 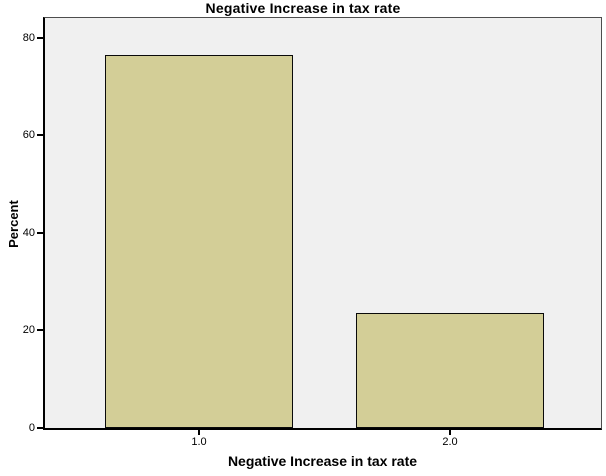 What do you see at coordinates (28, 37) in the screenshot?
I see `y-tick-label-80: 80` at bounding box center [28, 37].